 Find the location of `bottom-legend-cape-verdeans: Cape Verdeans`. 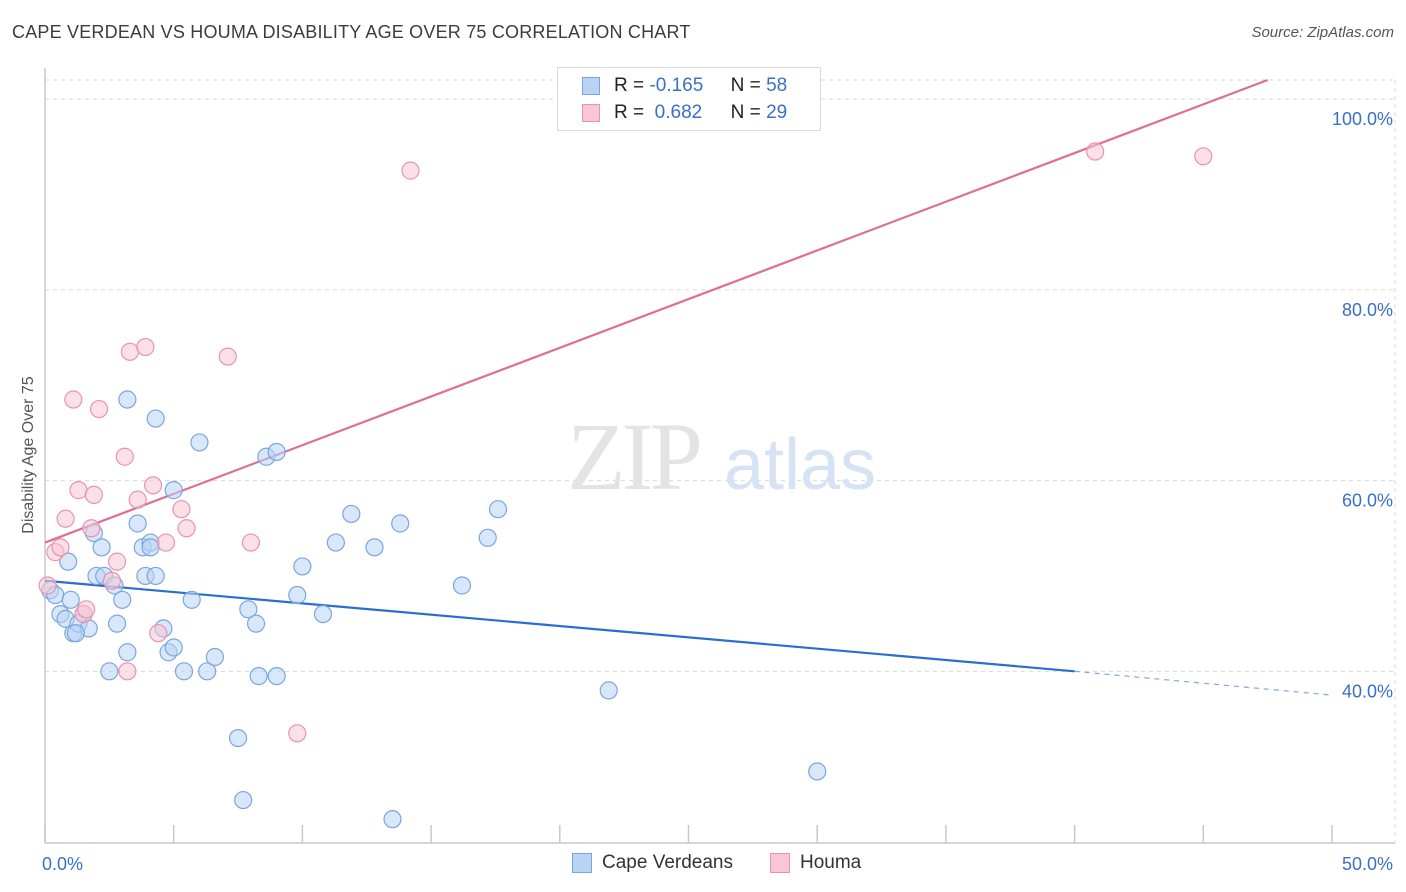

bottom-legend-cape-verdeans: Cape Verdeans is located at coordinates (652, 863).